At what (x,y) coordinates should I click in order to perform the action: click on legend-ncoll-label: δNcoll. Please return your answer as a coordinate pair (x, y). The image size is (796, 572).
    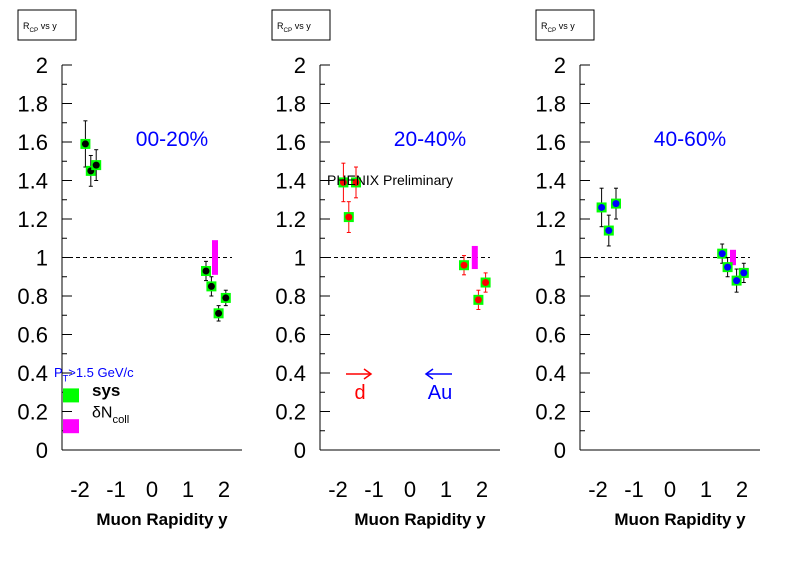
    Looking at the image, I should click on (110, 415).